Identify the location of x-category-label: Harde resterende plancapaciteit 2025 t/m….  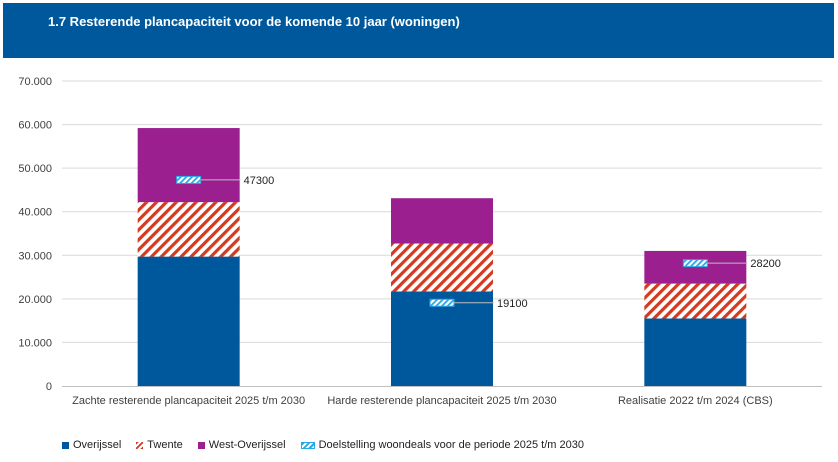
(441, 401).